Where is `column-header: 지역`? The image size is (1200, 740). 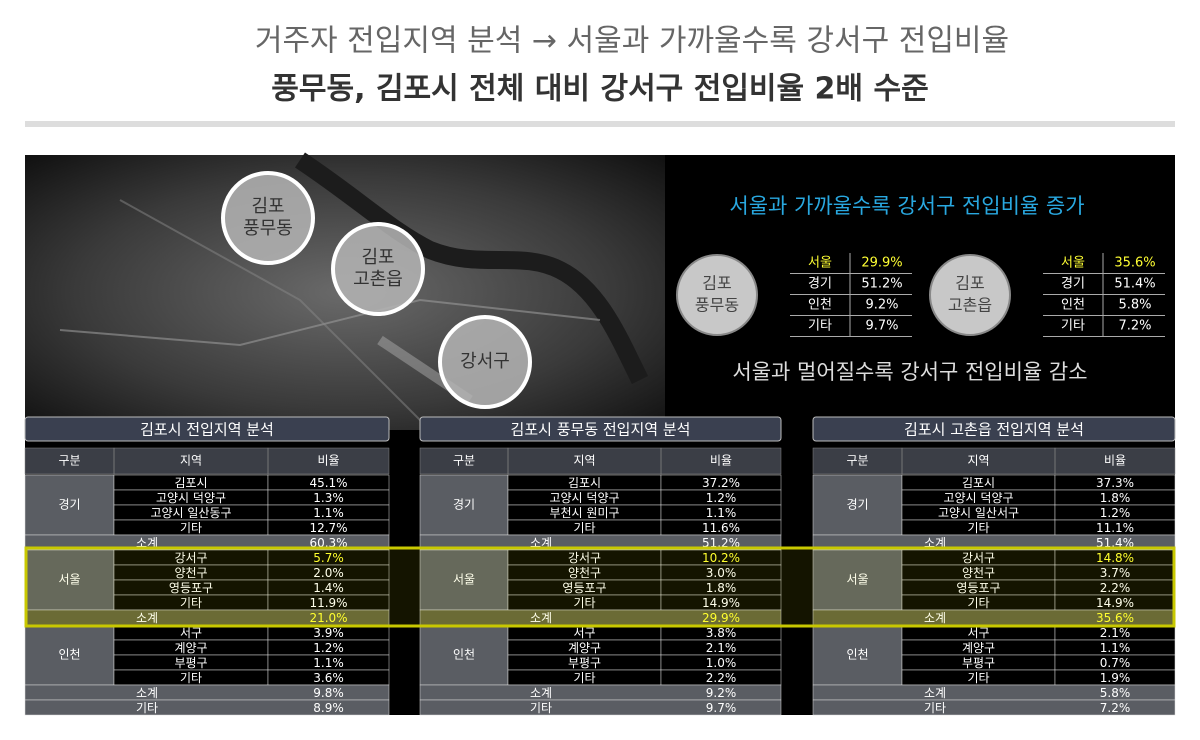
column-header: 지역 is located at coordinates (191, 461).